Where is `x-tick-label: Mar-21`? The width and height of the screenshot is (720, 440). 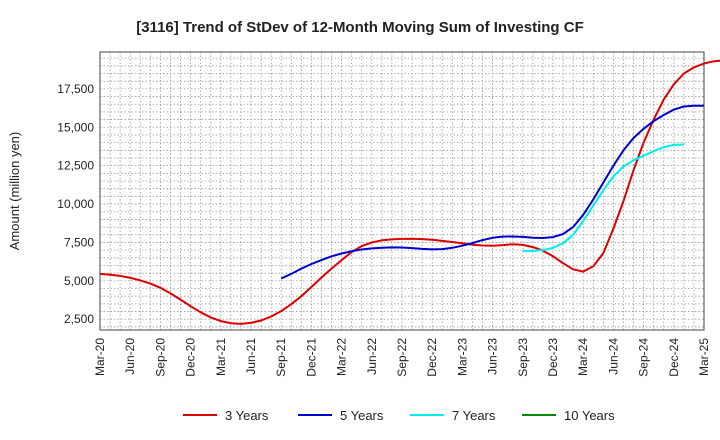 x-tick-label: Mar-21 is located at coordinates (221, 357).